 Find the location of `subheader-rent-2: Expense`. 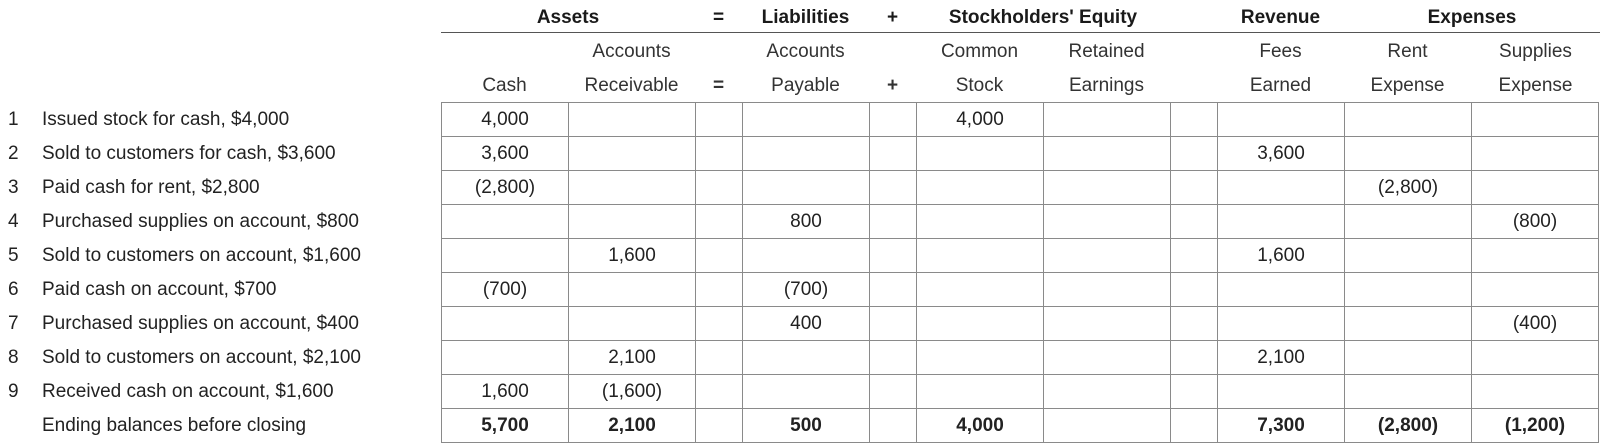

subheader-rent-2: Expense is located at coordinates (1407, 85).